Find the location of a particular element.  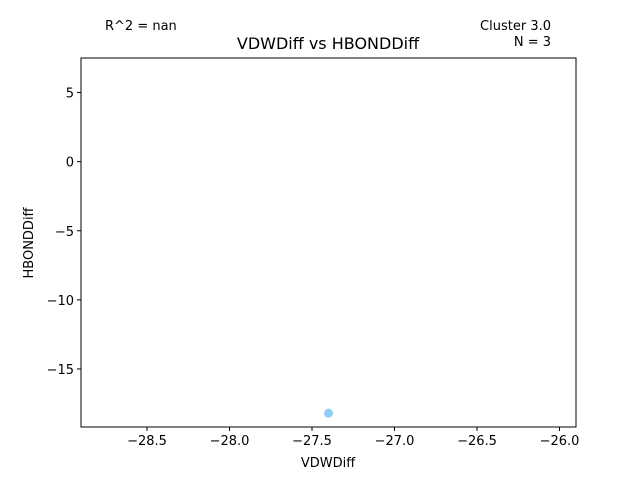

y-tick-label: 0 is located at coordinates (70, 163).